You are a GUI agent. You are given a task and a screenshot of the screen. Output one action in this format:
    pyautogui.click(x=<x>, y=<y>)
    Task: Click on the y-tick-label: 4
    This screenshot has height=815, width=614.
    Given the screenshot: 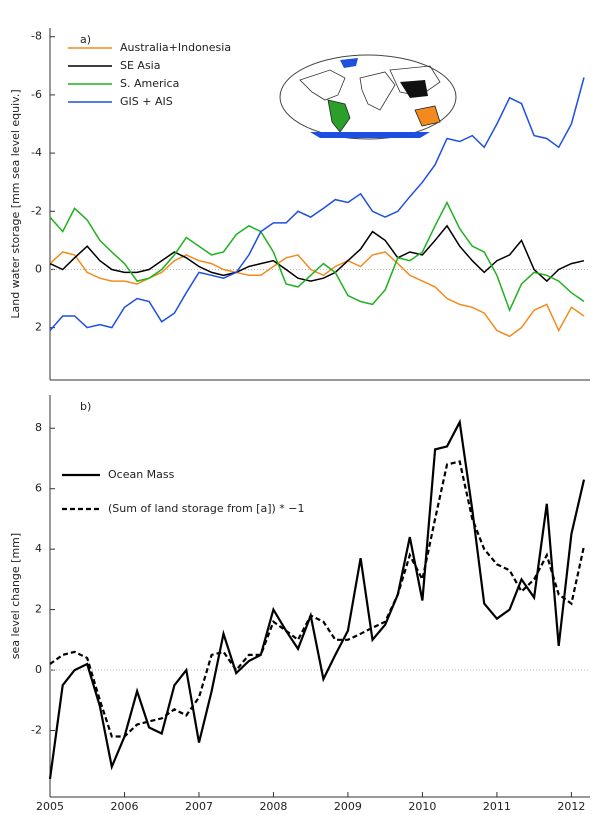 What is the action you would take?
    pyautogui.click(x=38, y=548)
    